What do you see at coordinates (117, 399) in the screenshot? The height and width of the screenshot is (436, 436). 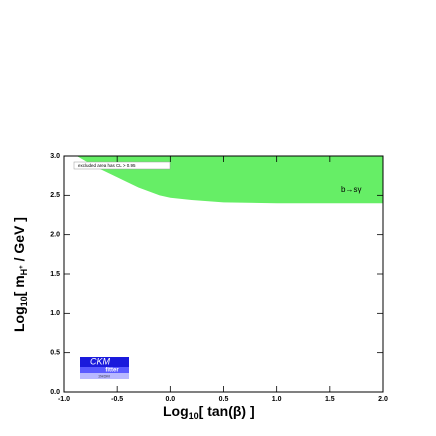 I see `x-tick-label: -0.5` at bounding box center [117, 399].